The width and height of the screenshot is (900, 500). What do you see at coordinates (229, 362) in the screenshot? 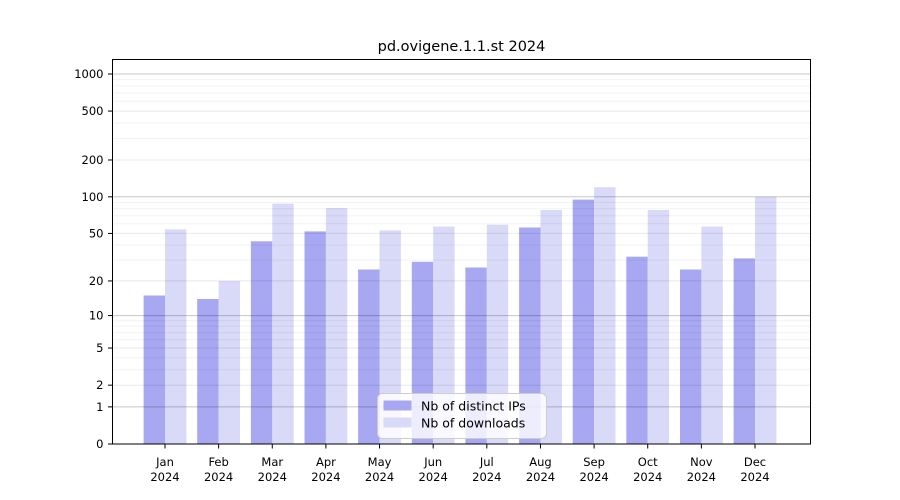
I see `bar-downloads-feb` at bounding box center [229, 362].